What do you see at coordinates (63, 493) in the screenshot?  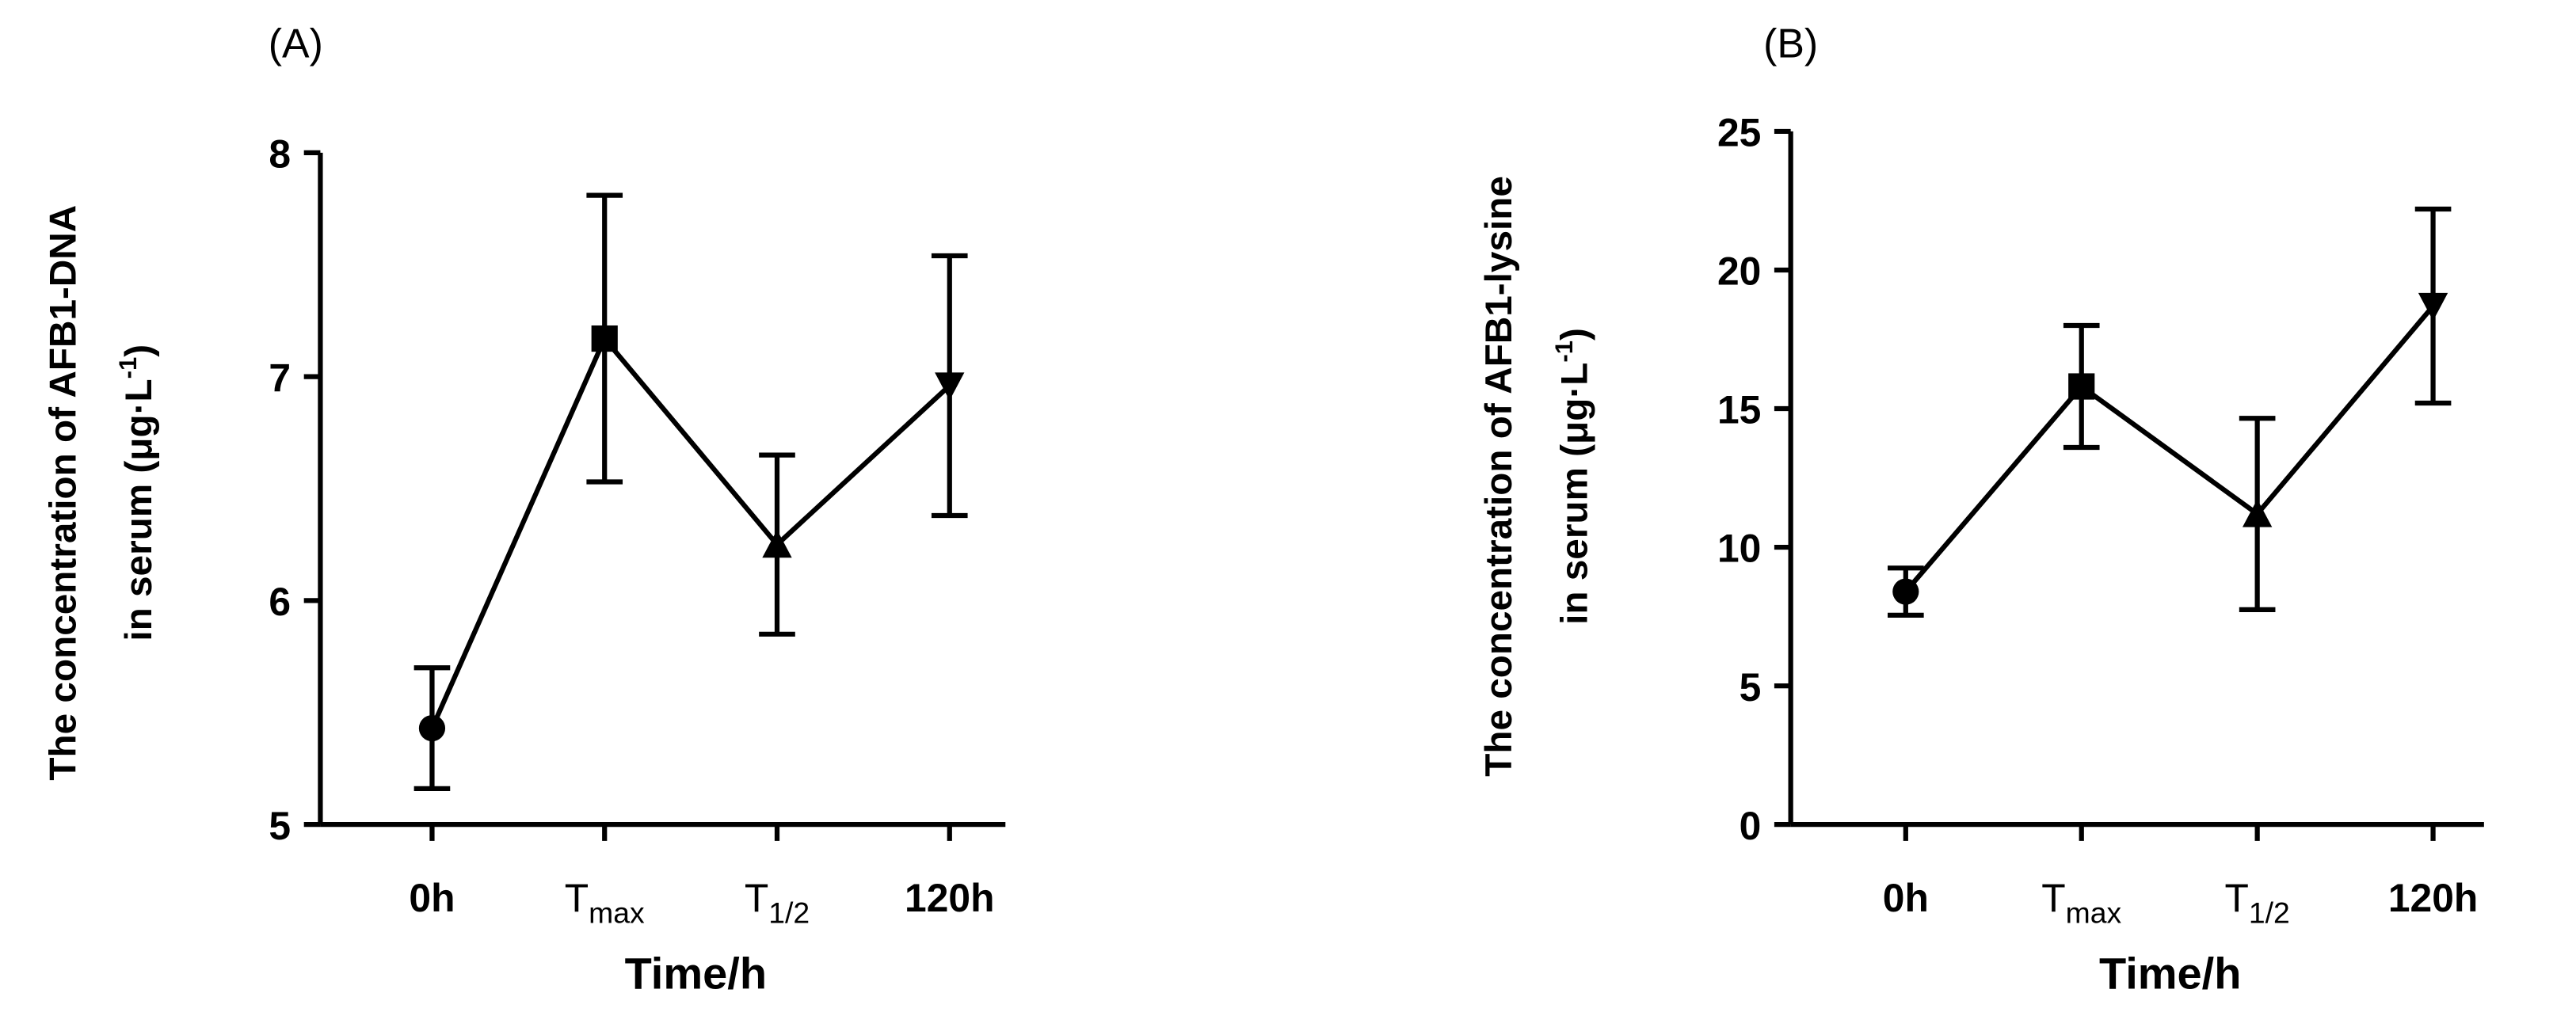 I see `y-axis-title: The concentration of AFB1-DNA` at bounding box center [63, 493].